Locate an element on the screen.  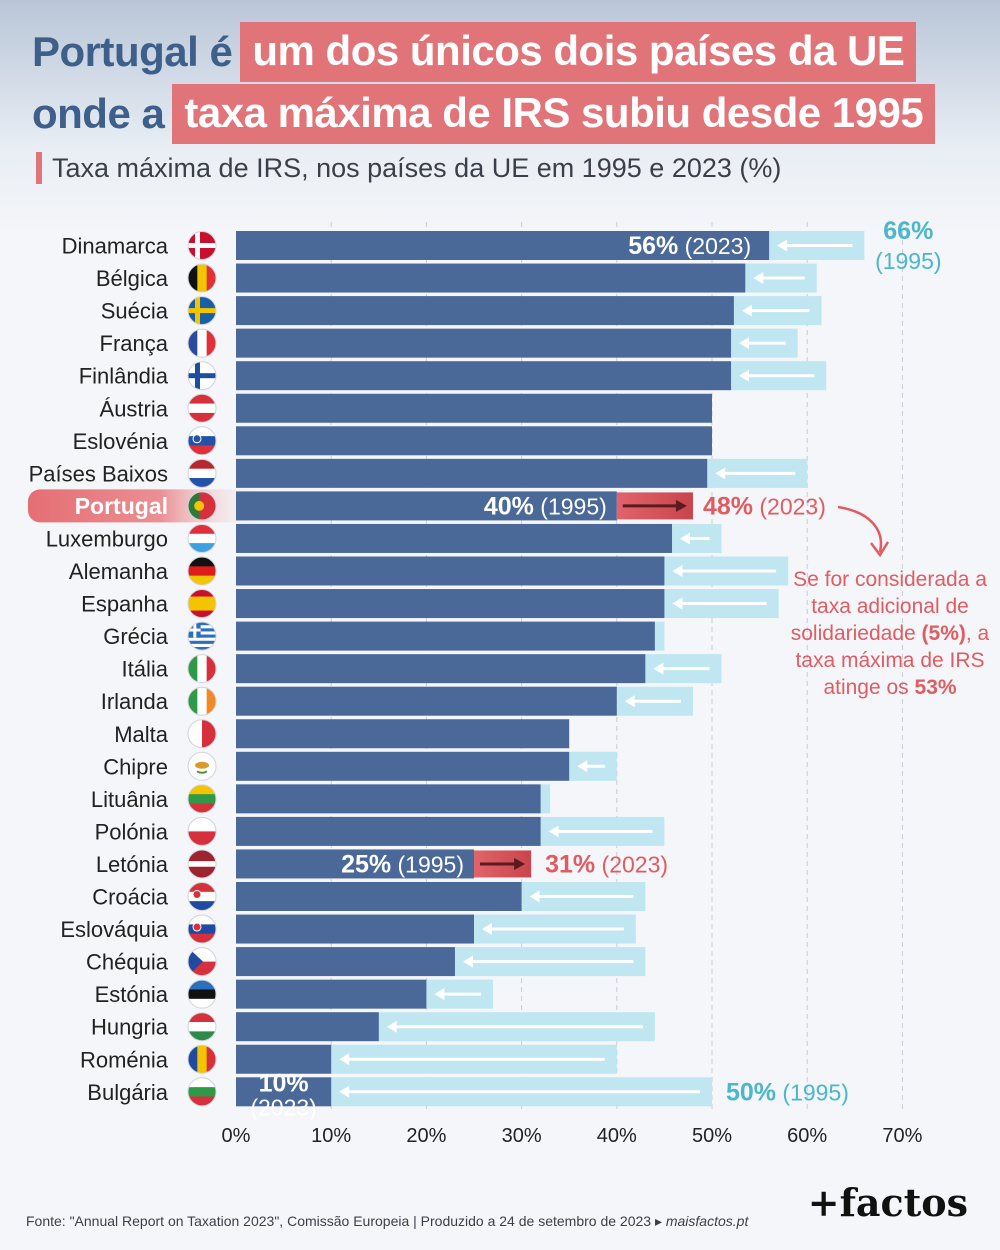
bar-2023-luxemburgo is located at coordinates (454, 538).